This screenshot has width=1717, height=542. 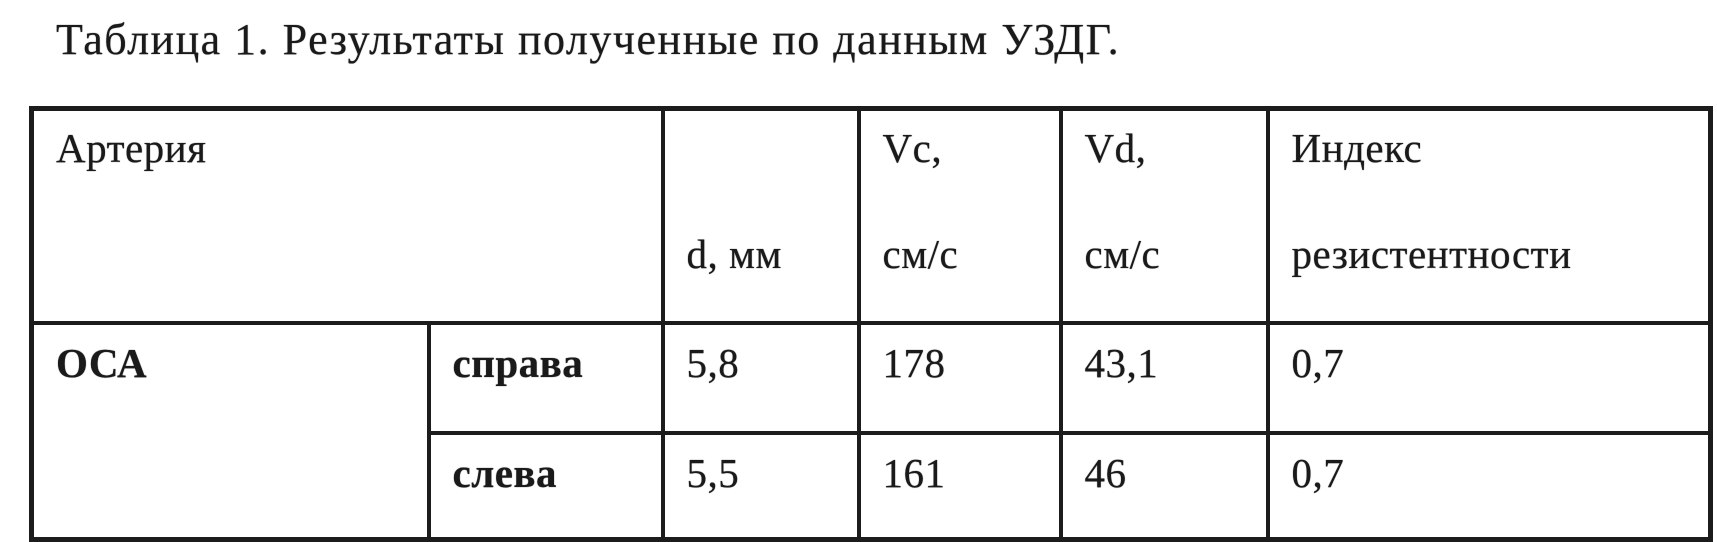 I want to click on cell-artery-oca: ОСА, so click(x=230, y=431).